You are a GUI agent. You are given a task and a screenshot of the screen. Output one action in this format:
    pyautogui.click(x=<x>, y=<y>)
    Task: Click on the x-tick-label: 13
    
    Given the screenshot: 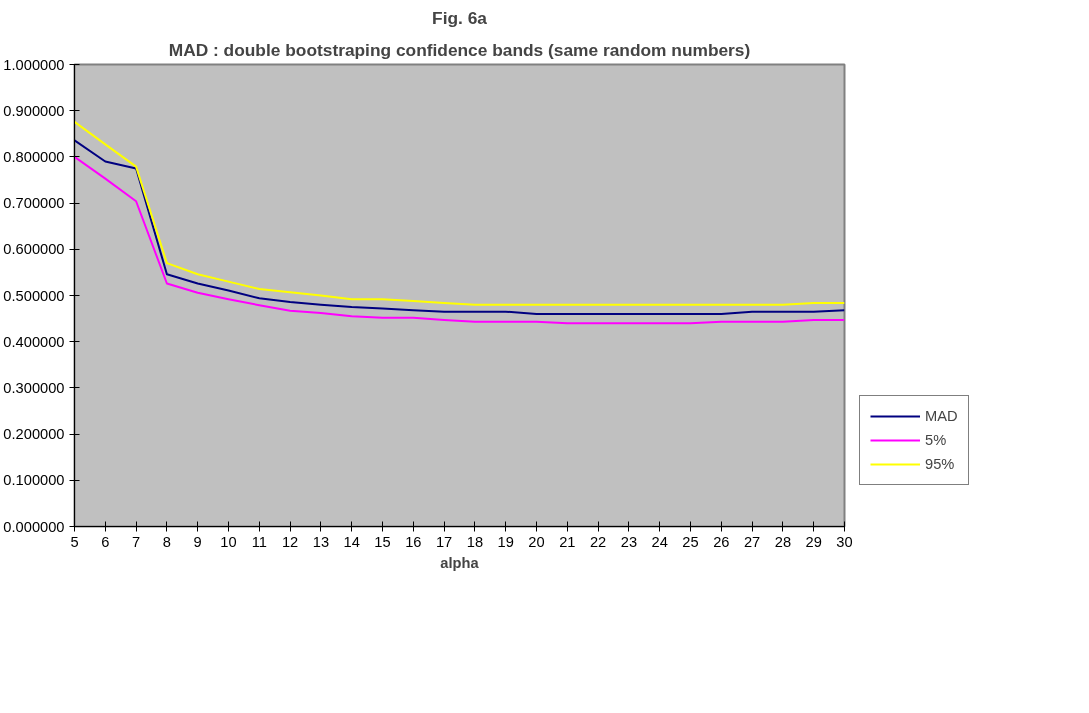 What is the action you would take?
    pyautogui.click(x=321, y=541)
    